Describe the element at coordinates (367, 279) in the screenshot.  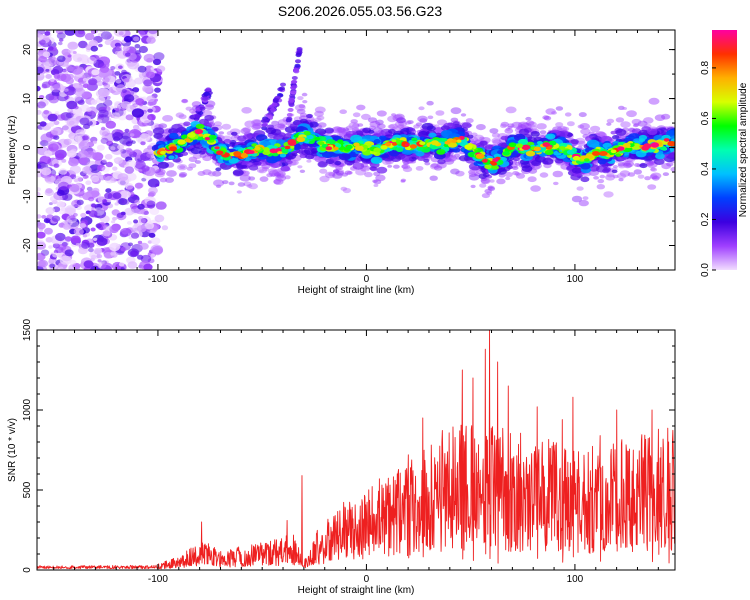
I see `spectrogram-xtick-label: 0` at that location.